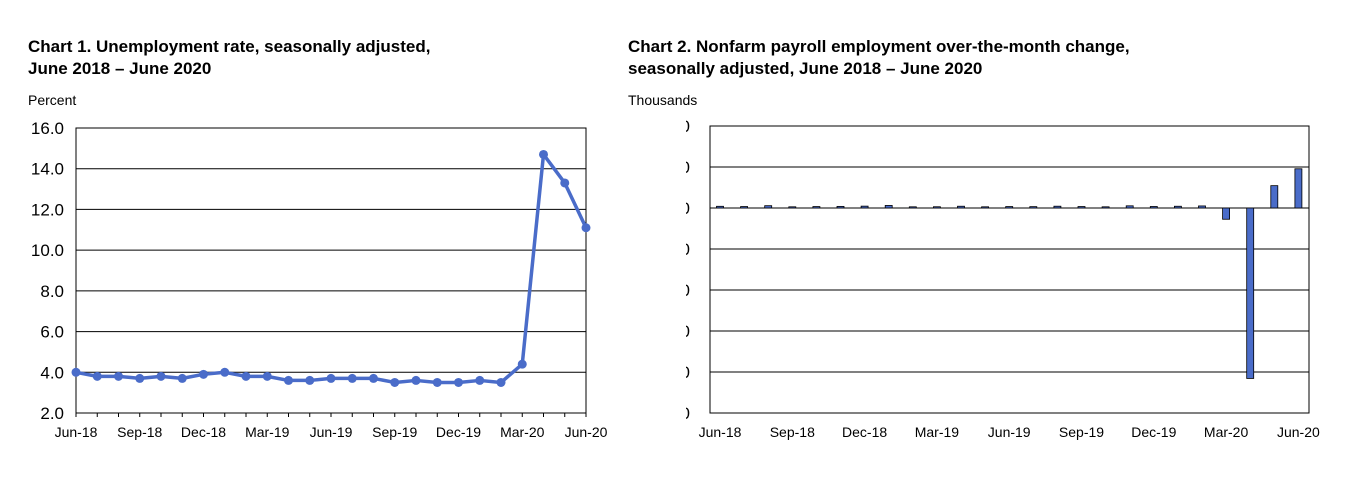  Describe the element at coordinates (1226, 432) in the screenshot. I see `chart2-x-tick-label: Mar-20` at that location.